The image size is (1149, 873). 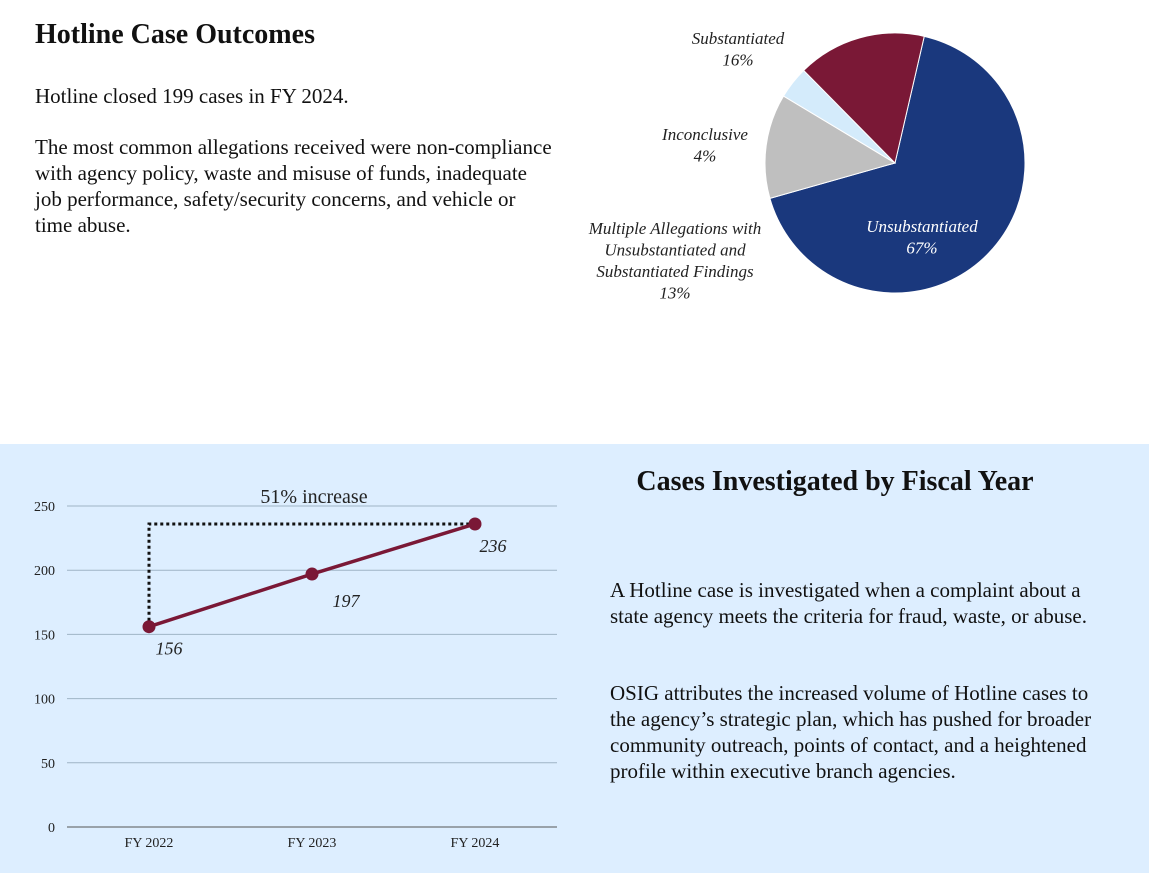 What do you see at coordinates (475, 843) in the screenshot?
I see `x-tick-fy-2024: FY 2024` at bounding box center [475, 843].